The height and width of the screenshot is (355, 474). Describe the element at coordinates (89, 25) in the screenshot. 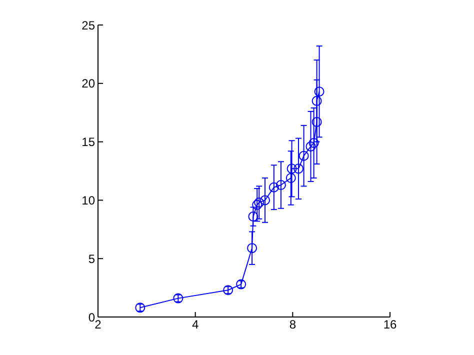

I see `y-tick-label: 25` at that location.